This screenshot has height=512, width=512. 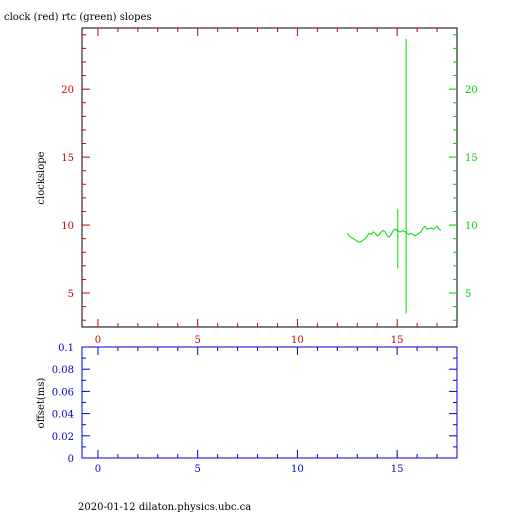 I want to click on left-y-tick-label: 15, so click(x=67, y=158).